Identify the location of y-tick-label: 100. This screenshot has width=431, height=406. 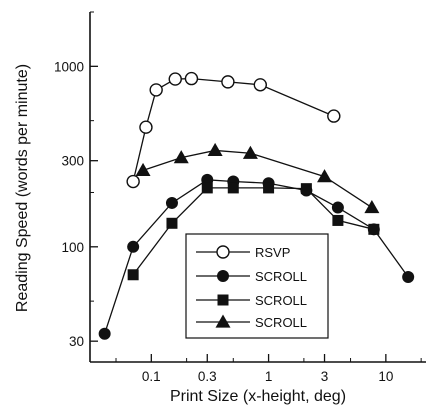
(72, 247).